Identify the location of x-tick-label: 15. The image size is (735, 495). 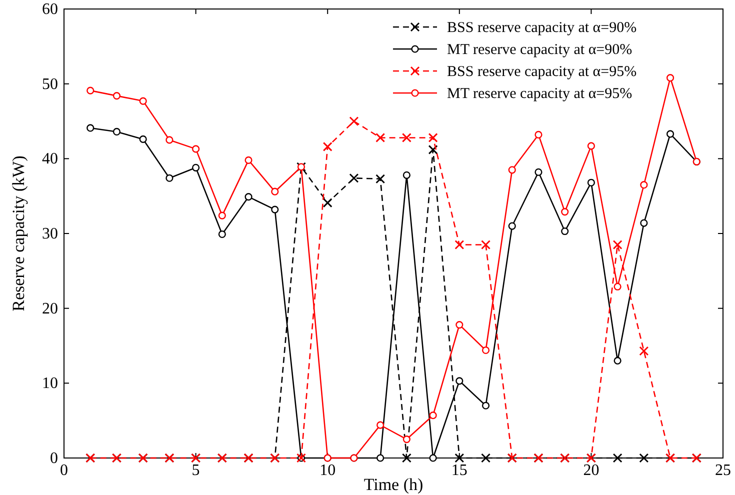
(459, 470).